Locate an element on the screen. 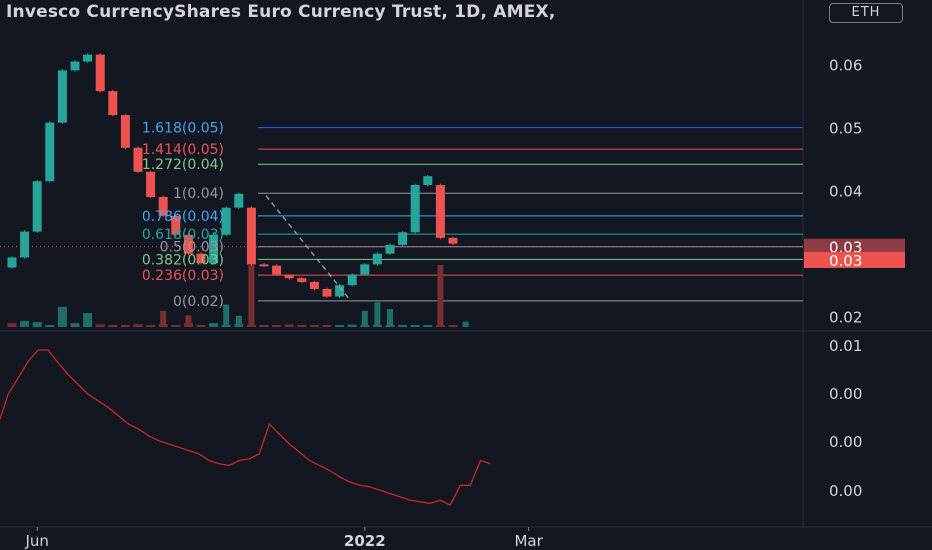 Image resolution: width=932 pixels, height=550 pixels. fib-level-label: 1.618(0.05) is located at coordinates (183, 129).